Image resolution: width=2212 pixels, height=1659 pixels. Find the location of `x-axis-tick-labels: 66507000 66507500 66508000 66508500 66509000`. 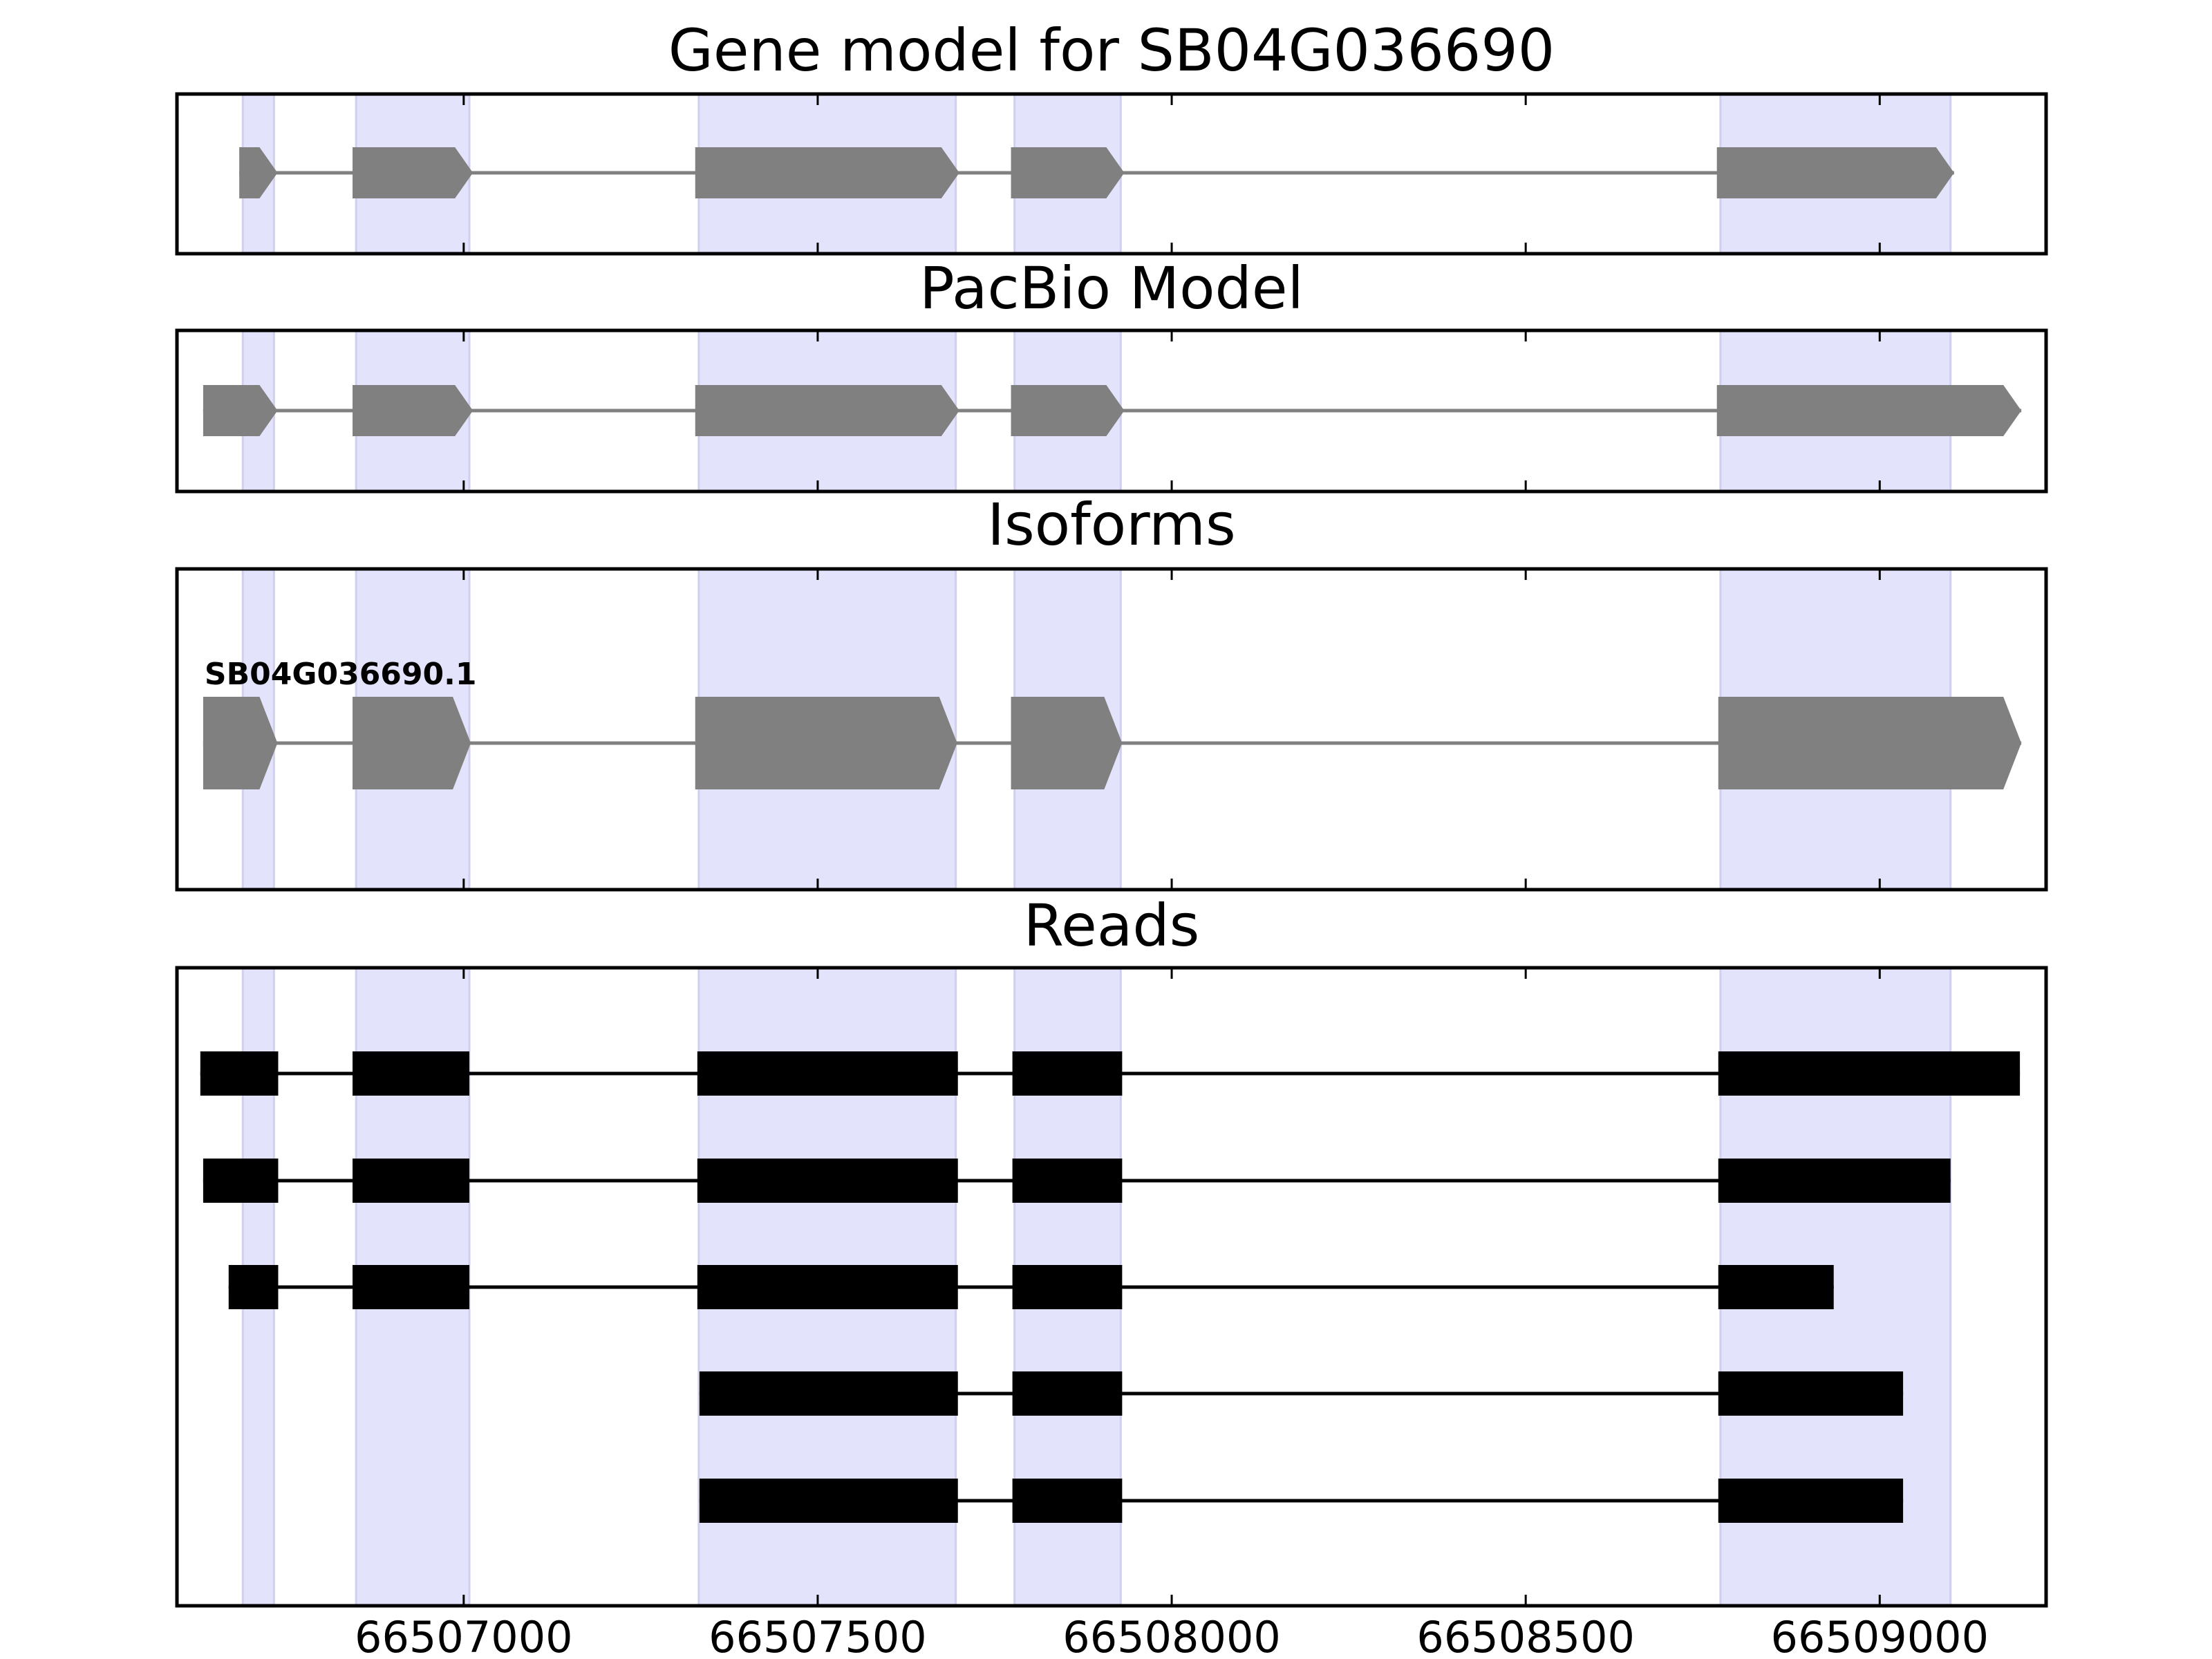

x-axis-tick-labels: 66507000 66507500 66508000 66508500 66509000 is located at coordinates (1172, 1635).